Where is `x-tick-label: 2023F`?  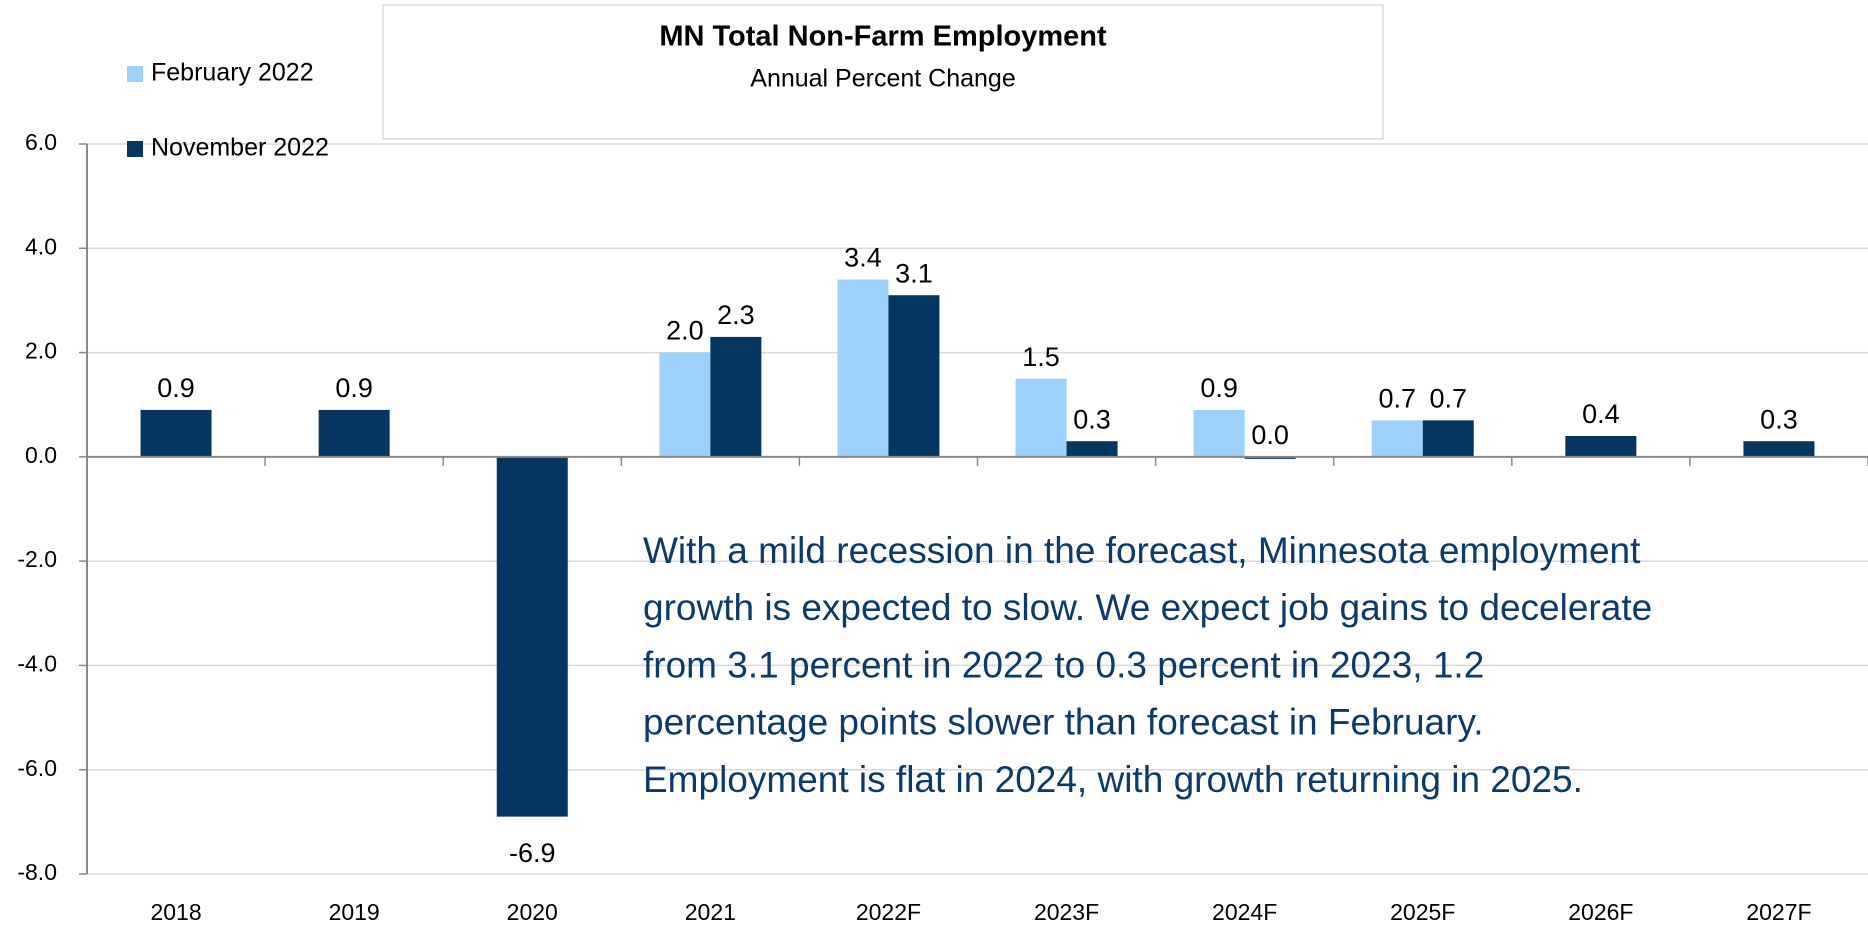
x-tick-label: 2023F is located at coordinates (1066, 912).